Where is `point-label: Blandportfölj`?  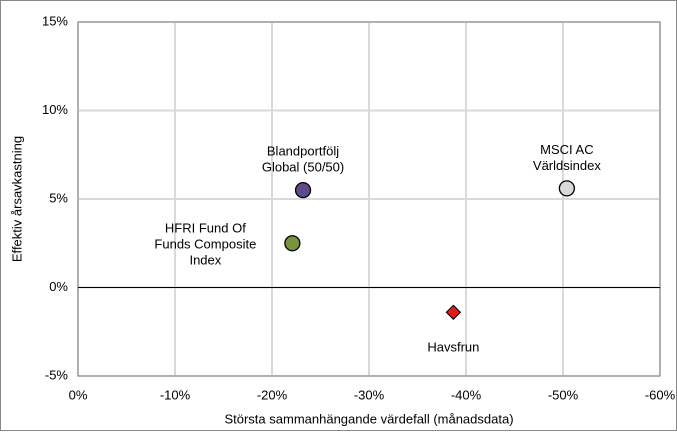 point-label: Blandportfölj is located at coordinates (303, 151).